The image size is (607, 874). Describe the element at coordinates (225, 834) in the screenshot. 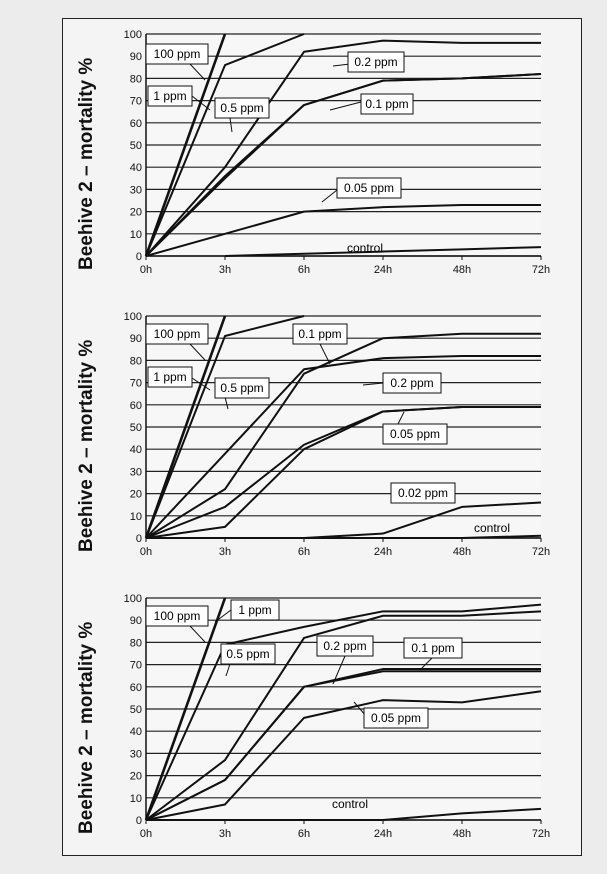

I see `x-tick-label: 3h` at that location.